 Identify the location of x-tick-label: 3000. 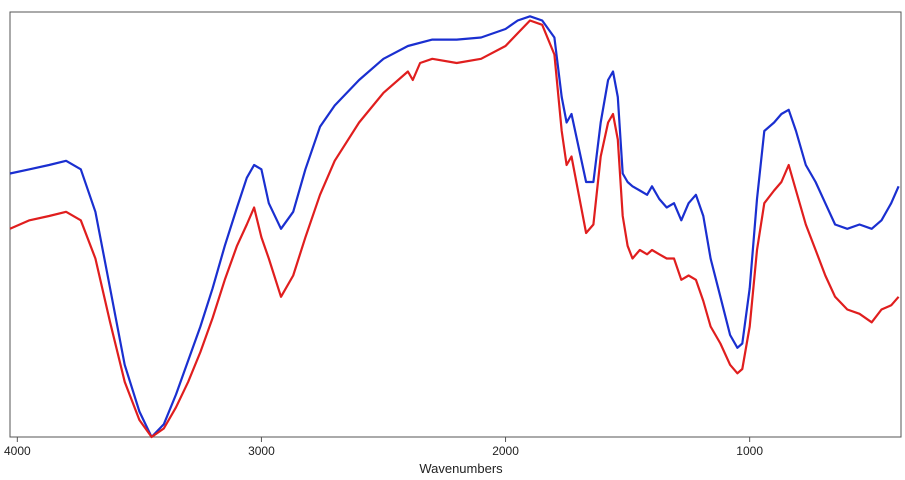
(261, 451).